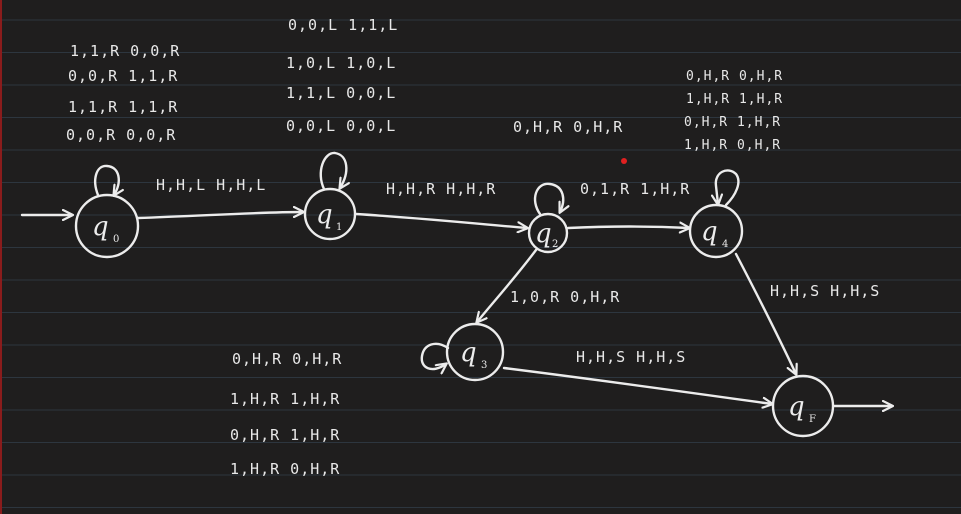 This screenshot has height=514, width=961. What do you see at coordinates (339, 227) in the screenshot?
I see `state-q1-sub: 1` at bounding box center [339, 227].